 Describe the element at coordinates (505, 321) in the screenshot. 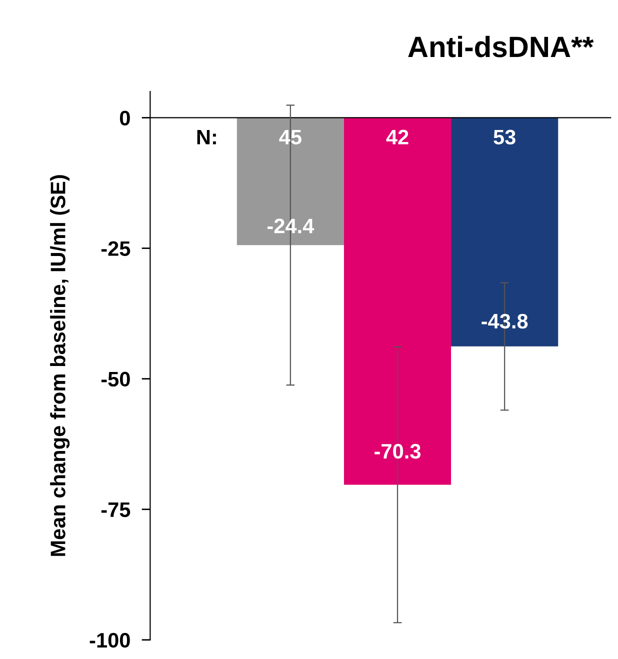

I see `data-label: -43.8` at that location.